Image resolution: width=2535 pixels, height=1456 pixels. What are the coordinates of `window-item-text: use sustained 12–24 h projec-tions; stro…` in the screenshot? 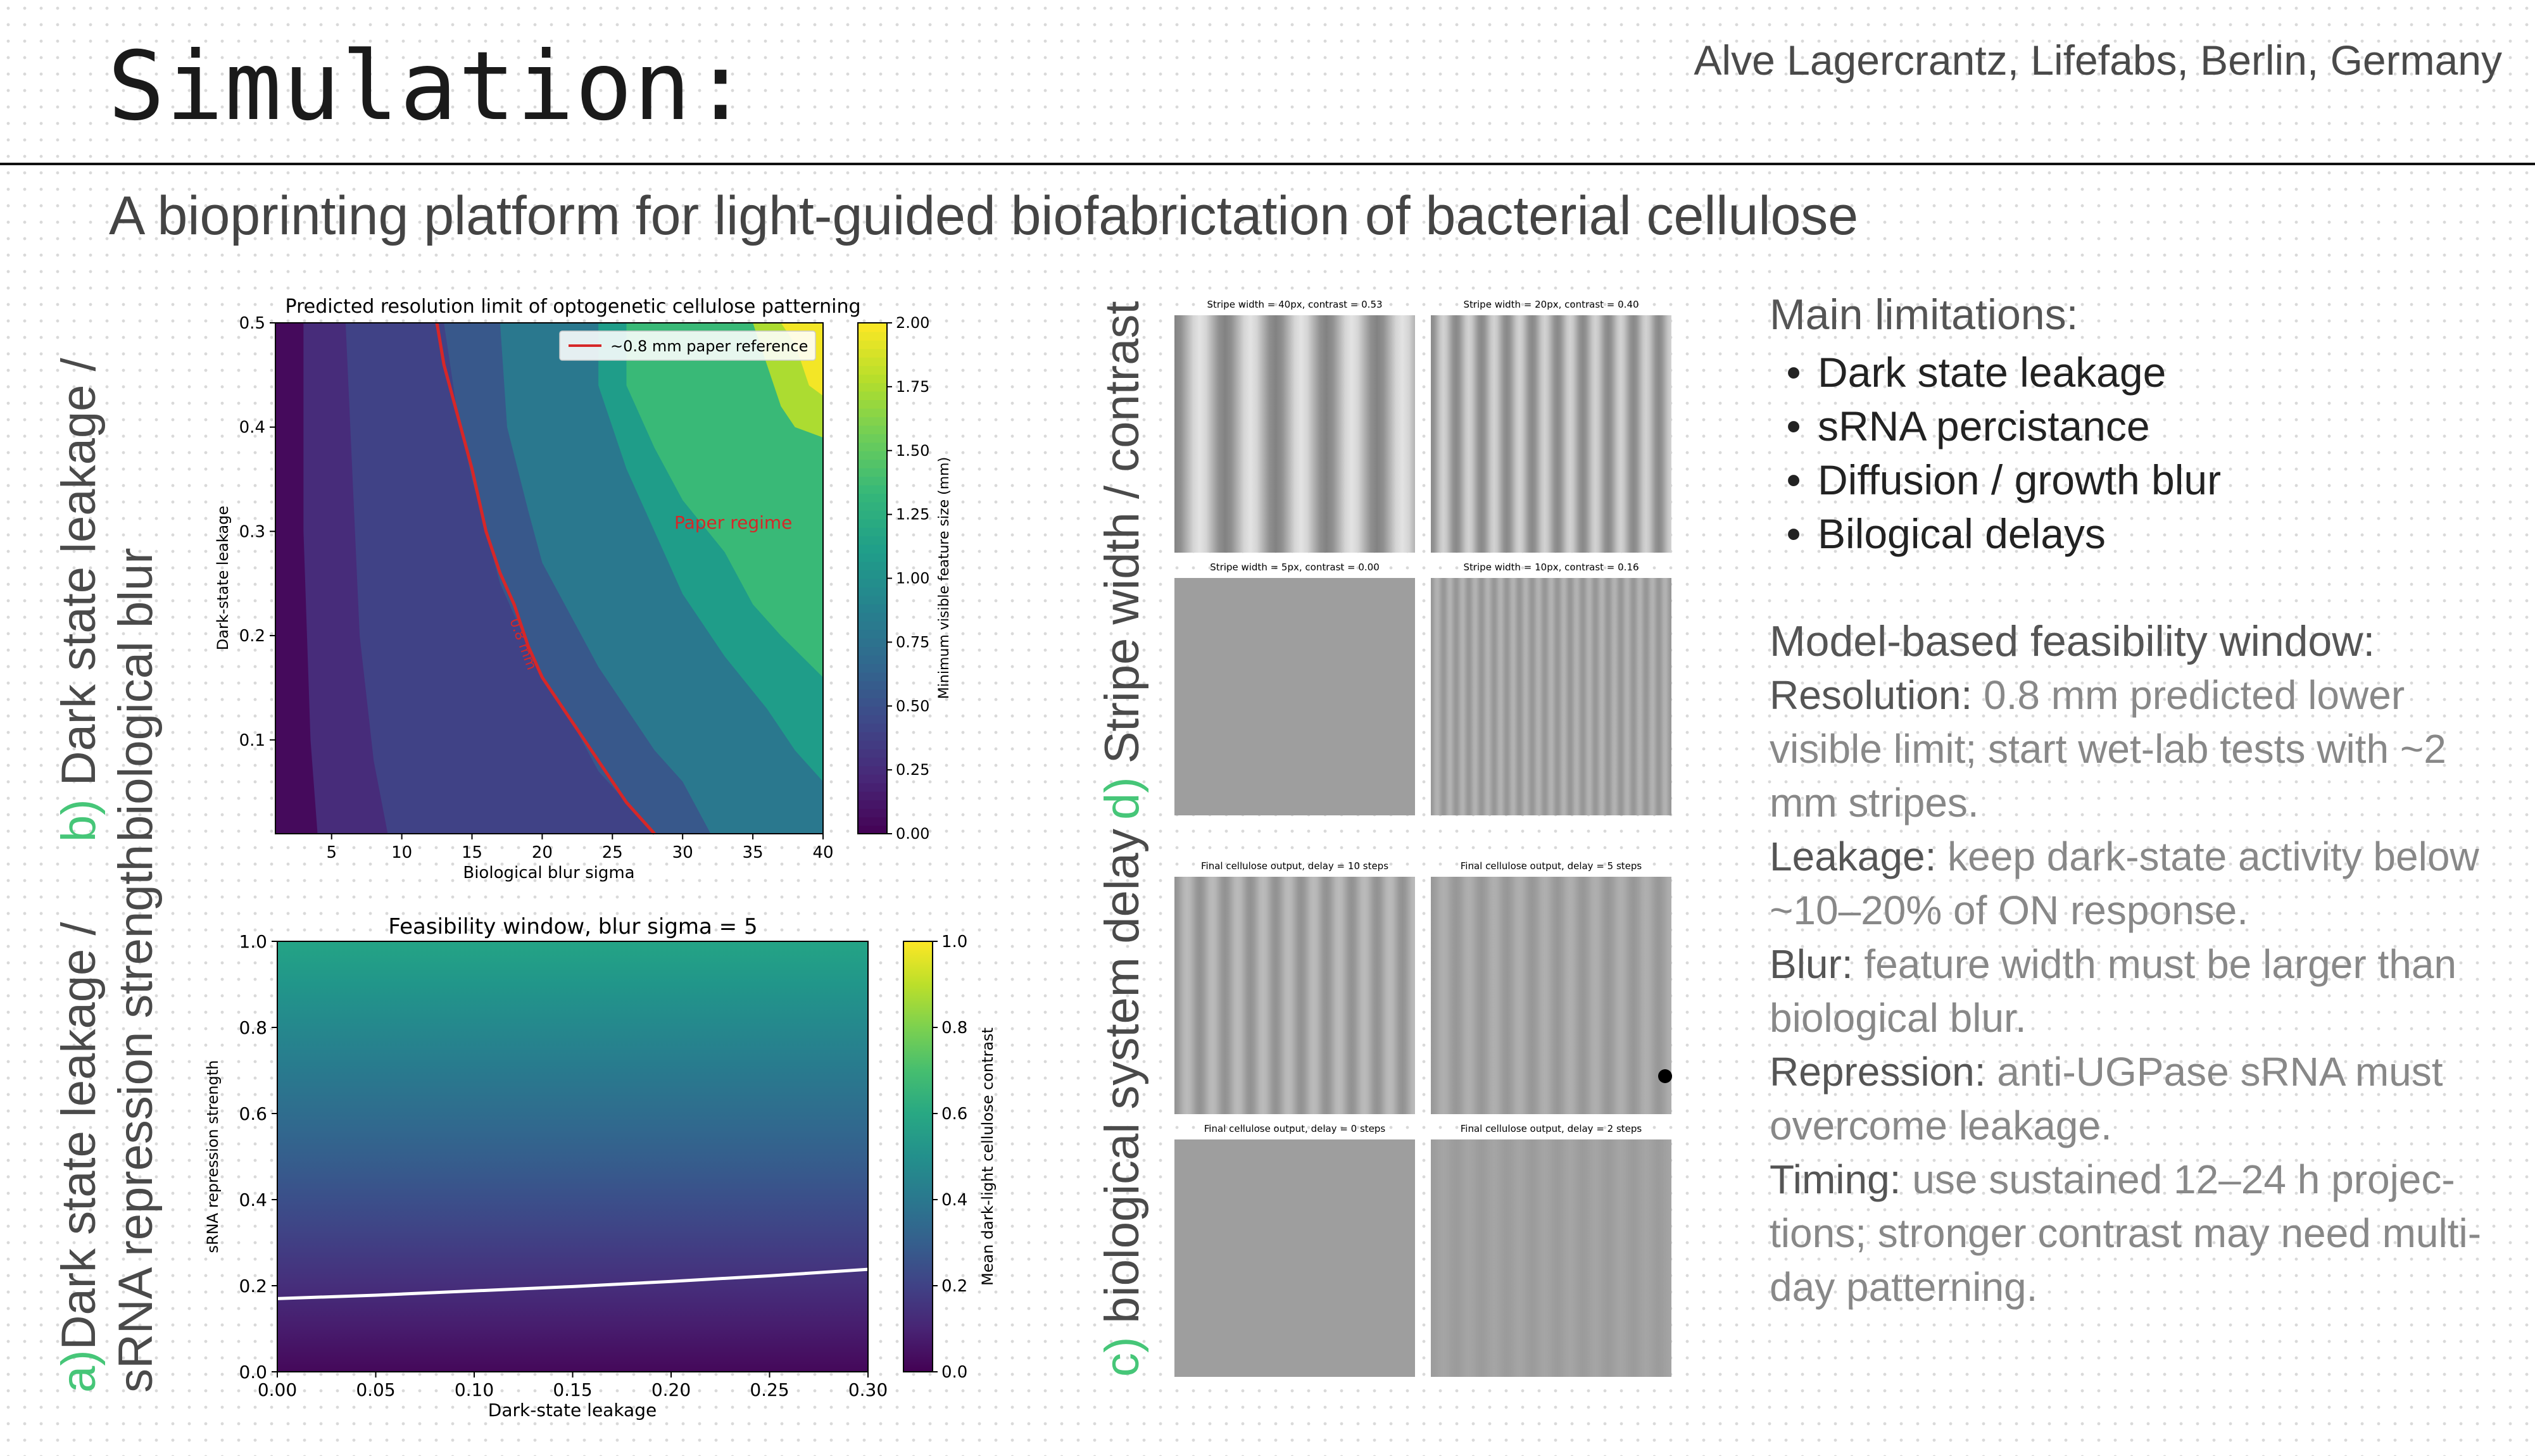 It's located at (2126, 1233).